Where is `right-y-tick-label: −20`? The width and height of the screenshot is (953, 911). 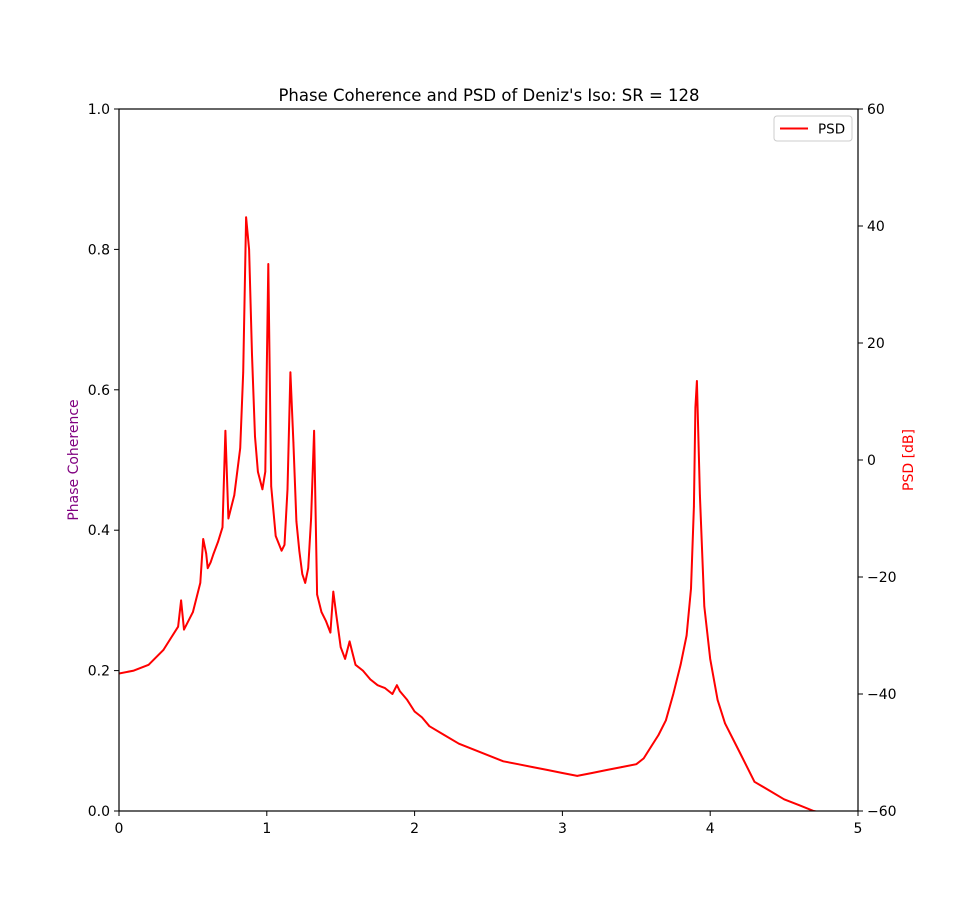
right-y-tick-label: −20 is located at coordinates (882, 578).